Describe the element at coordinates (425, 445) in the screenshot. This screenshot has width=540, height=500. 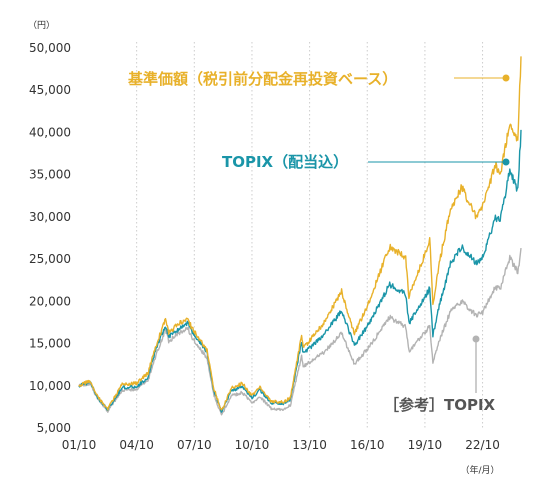
I see `x-tick-label: 19/10` at that location.